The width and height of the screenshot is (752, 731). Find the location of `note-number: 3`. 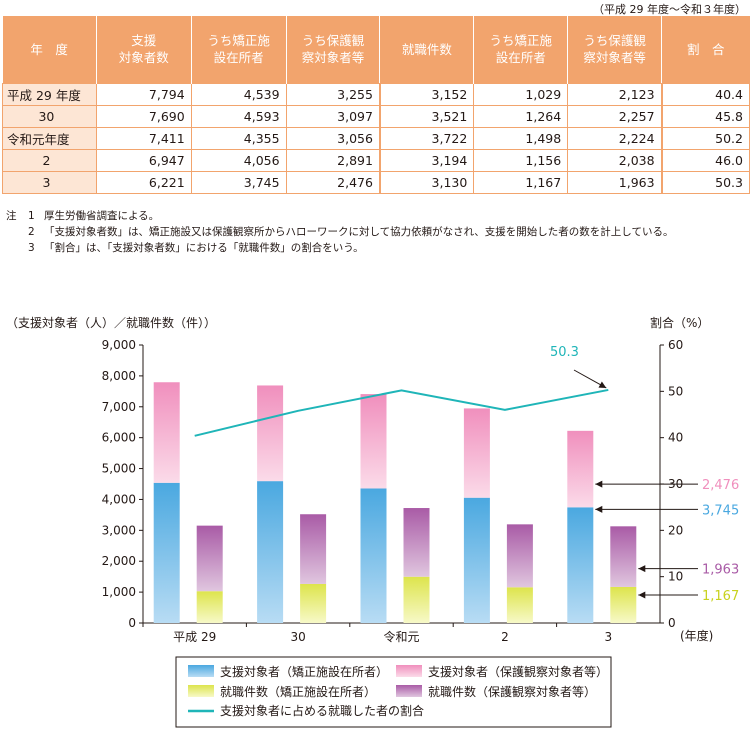

note-number: 3 is located at coordinates (31, 248).